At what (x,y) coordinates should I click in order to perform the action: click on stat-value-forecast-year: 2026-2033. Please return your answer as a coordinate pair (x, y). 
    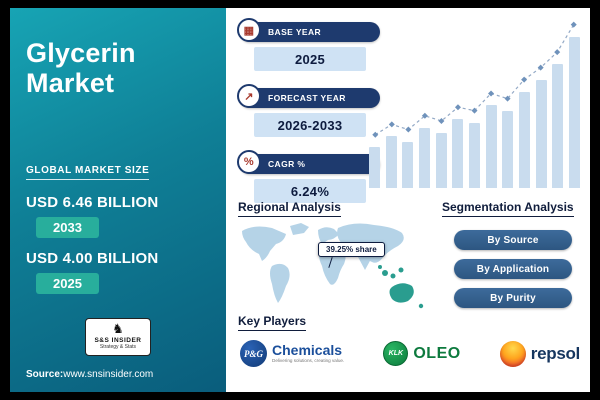
    Looking at the image, I should click on (310, 125).